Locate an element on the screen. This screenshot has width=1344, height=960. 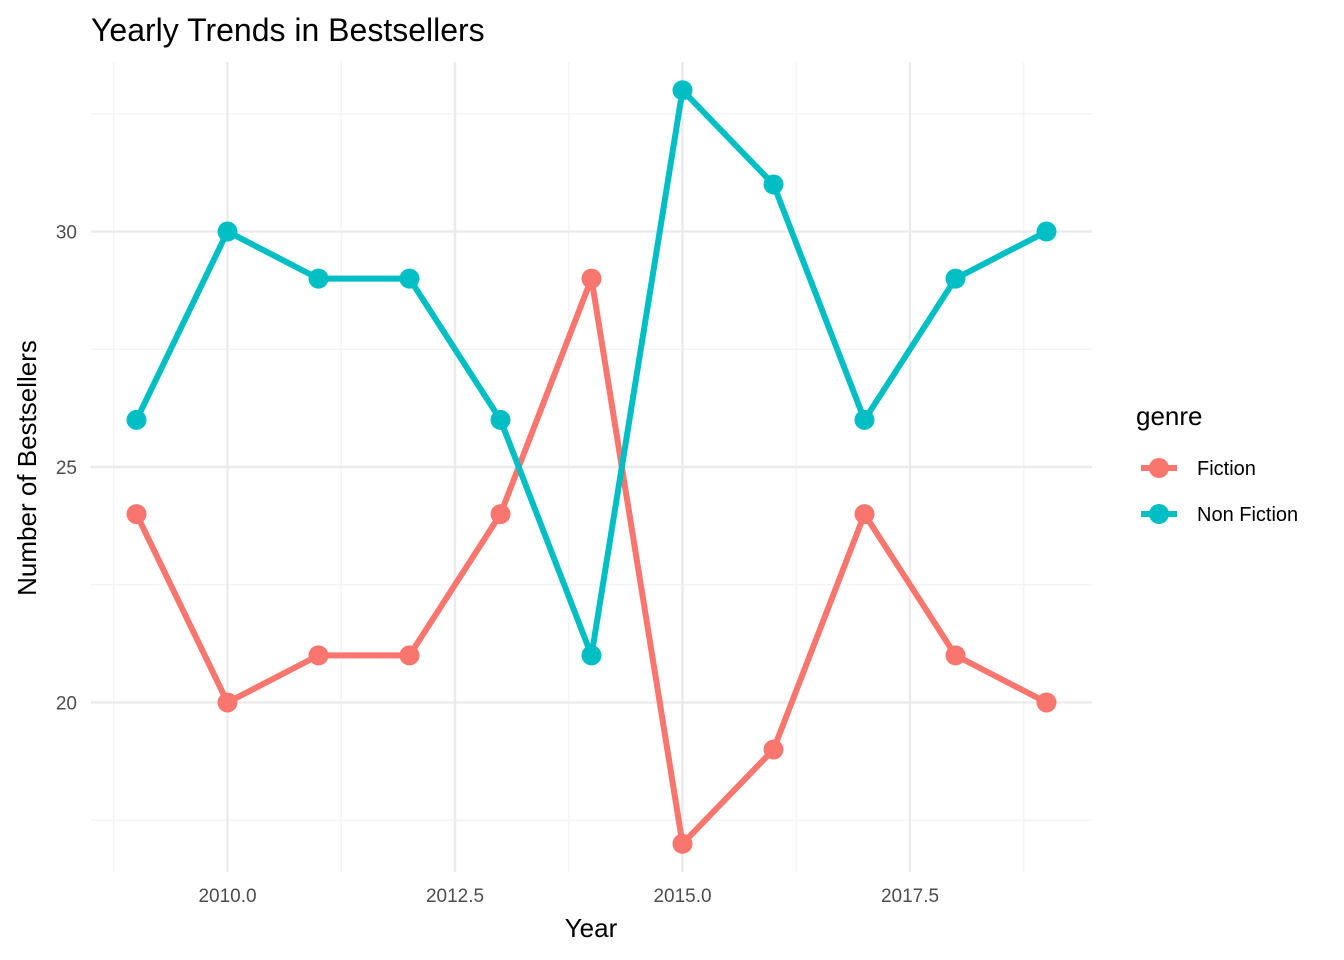
legend-title: genre is located at coordinates (1169, 416).